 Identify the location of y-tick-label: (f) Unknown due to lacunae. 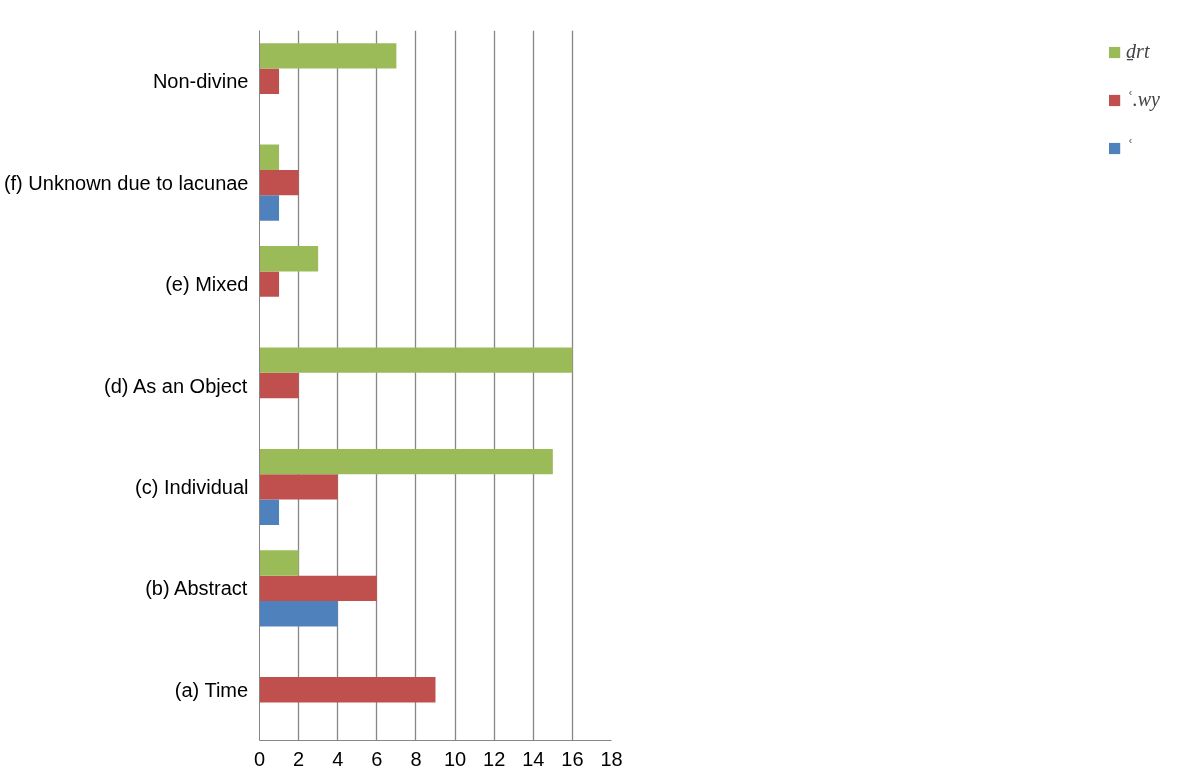
(126, 182).